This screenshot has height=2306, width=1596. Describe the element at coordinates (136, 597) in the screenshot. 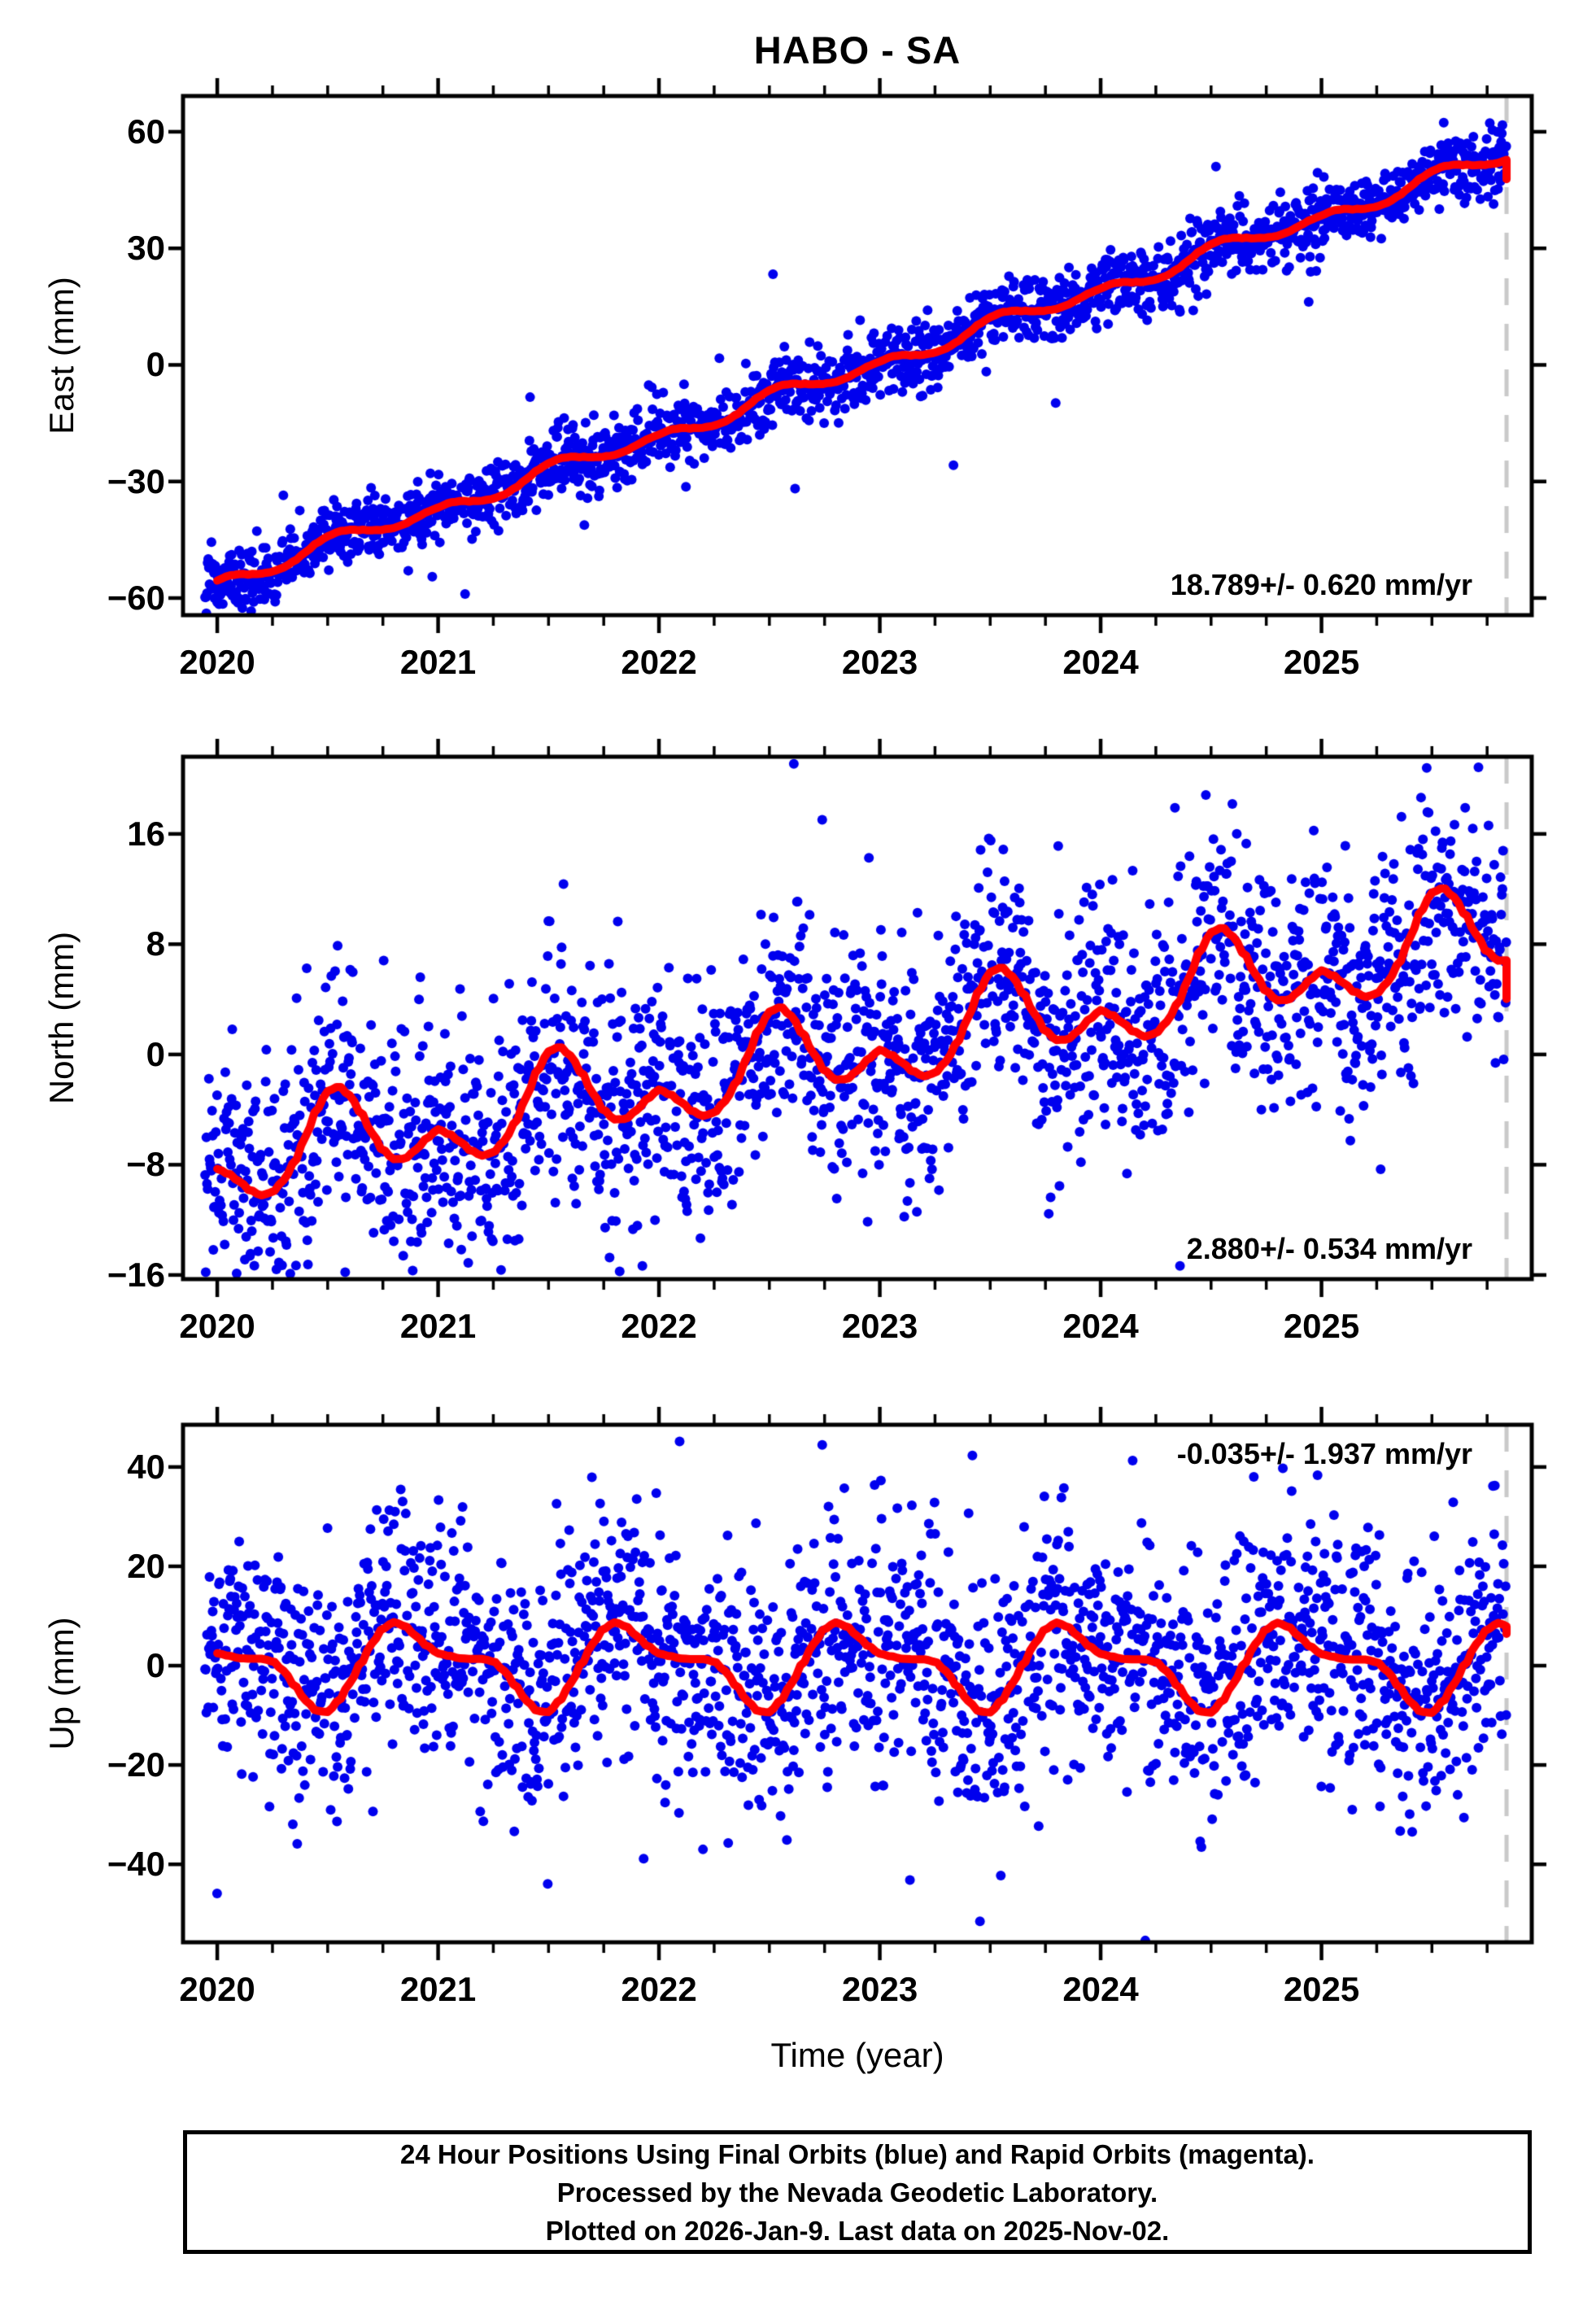

I see `east-y-tick-label: −60` at that location.